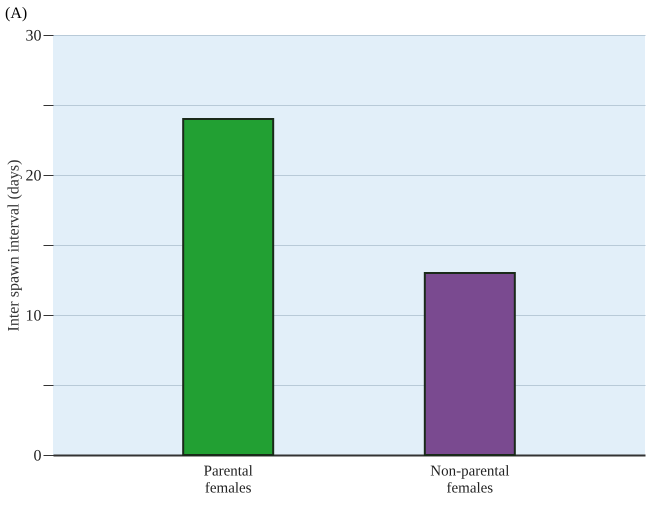  Describe the element at coordinates (14, 246) in the screenshot. I see `y-axis-title: Inter spawn interval (days)` at that location.